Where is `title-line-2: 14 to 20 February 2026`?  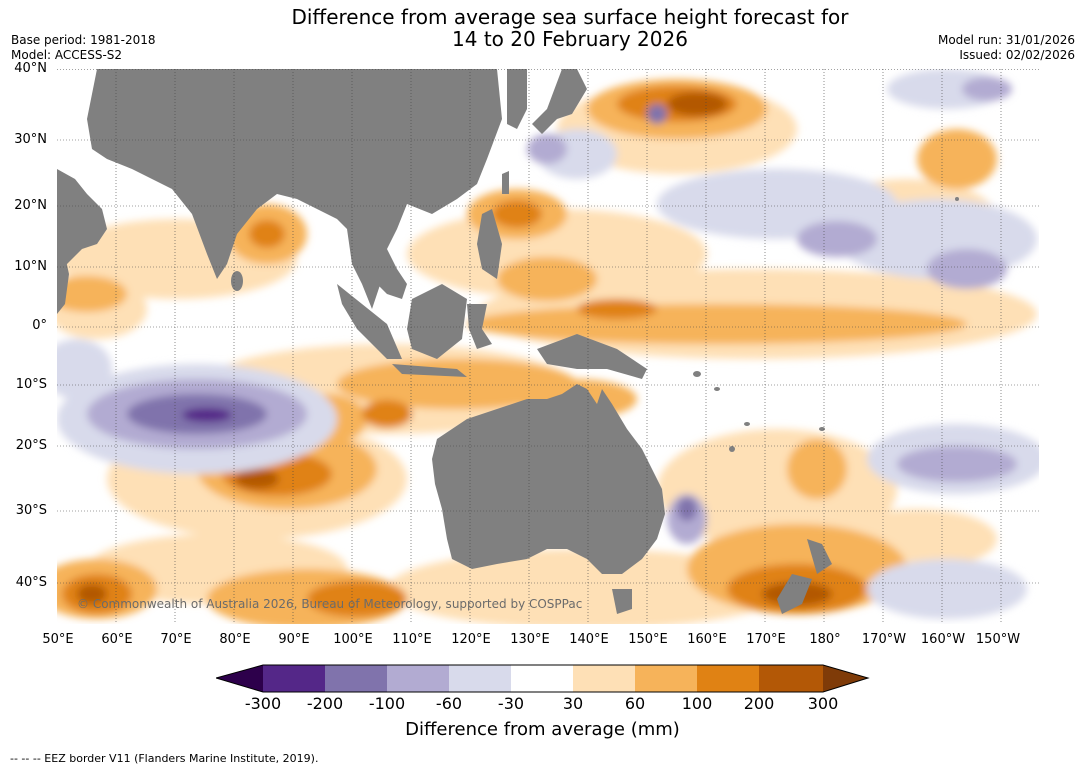 title-line-2: 14 to 20 February 2026 is located at coordinates (570, 39).